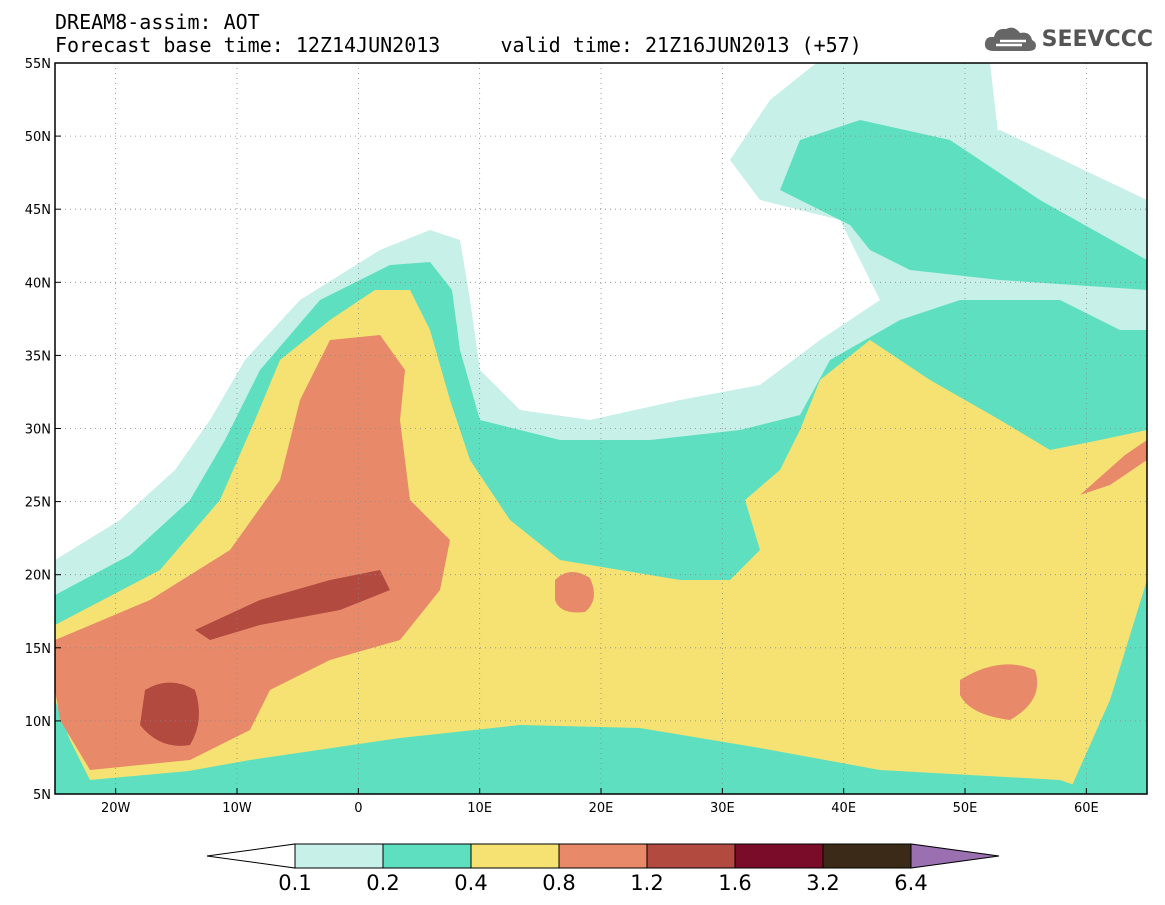 The height and width of the screenshot is (905, 1165). I want to click on colorbar-label: 1.6, so click(734, 883).